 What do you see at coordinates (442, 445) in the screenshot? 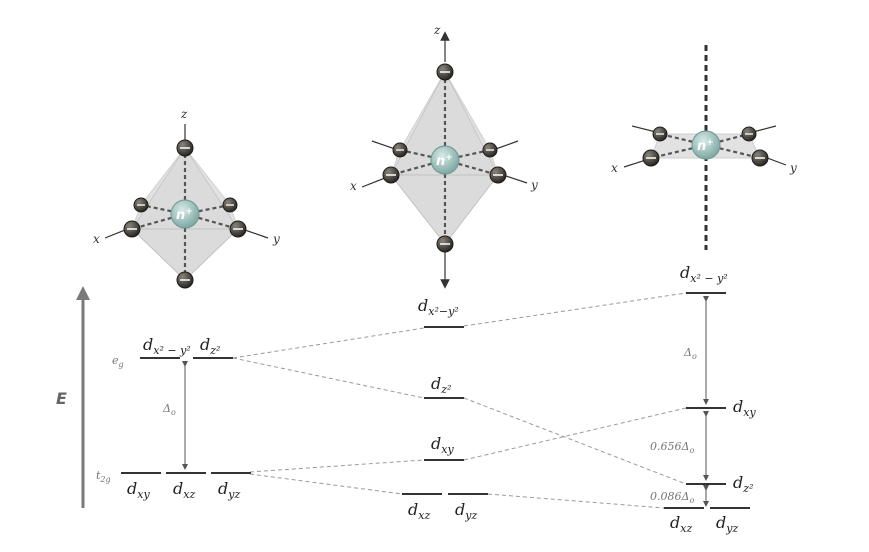
I see `orb-label-elong-dxy: dxy` at bounding box center [442, 445].